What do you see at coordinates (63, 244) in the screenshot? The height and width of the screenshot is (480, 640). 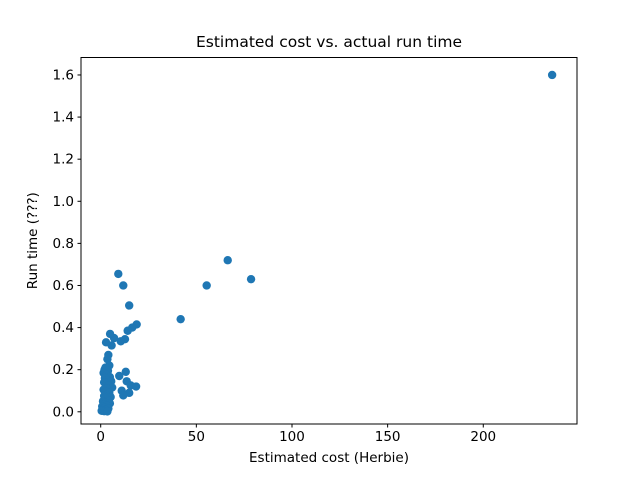 I see `y-tick-label: 0.8` at bounding box center [63, 244].